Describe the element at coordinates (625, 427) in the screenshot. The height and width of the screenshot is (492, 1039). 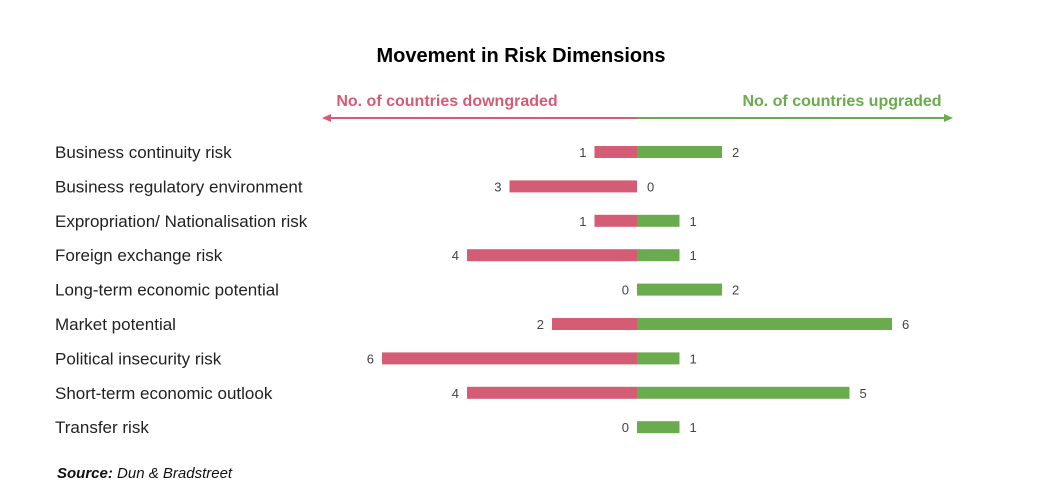
I see `value-downgraded-transfer-risk: 0` at that location.